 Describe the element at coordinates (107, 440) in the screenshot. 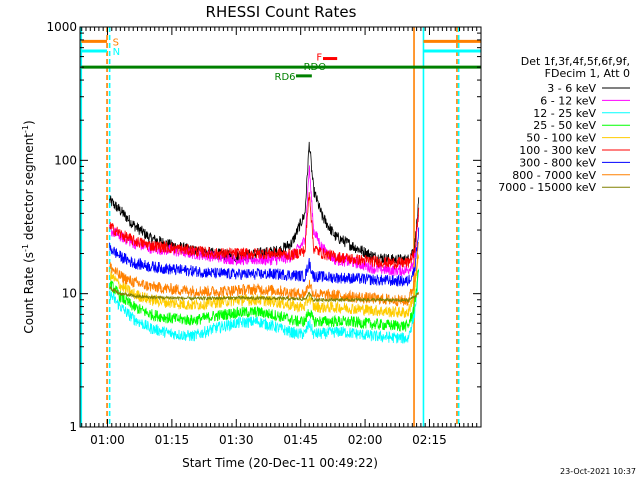

I see `x-tick-label-0: 01:00` at that location.